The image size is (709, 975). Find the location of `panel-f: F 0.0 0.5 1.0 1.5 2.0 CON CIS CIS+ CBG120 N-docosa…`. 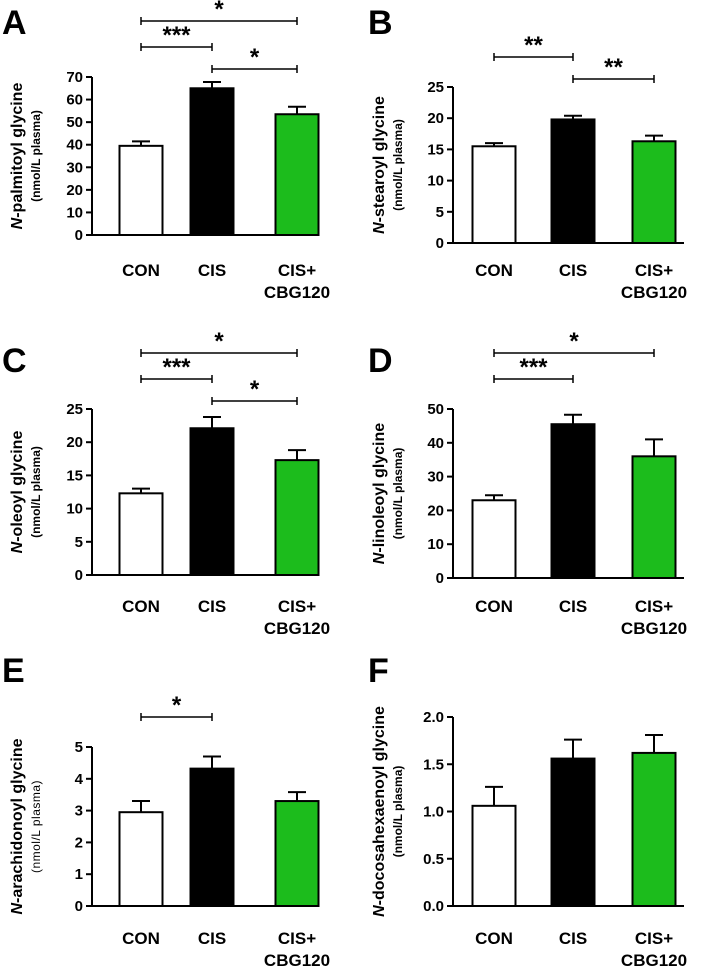

panel-f: F 0.0 0.5 1.0 1.5 2.0 CON CIS CIS+ CBG120 N-docosa… is located at coordinates (527, 811).